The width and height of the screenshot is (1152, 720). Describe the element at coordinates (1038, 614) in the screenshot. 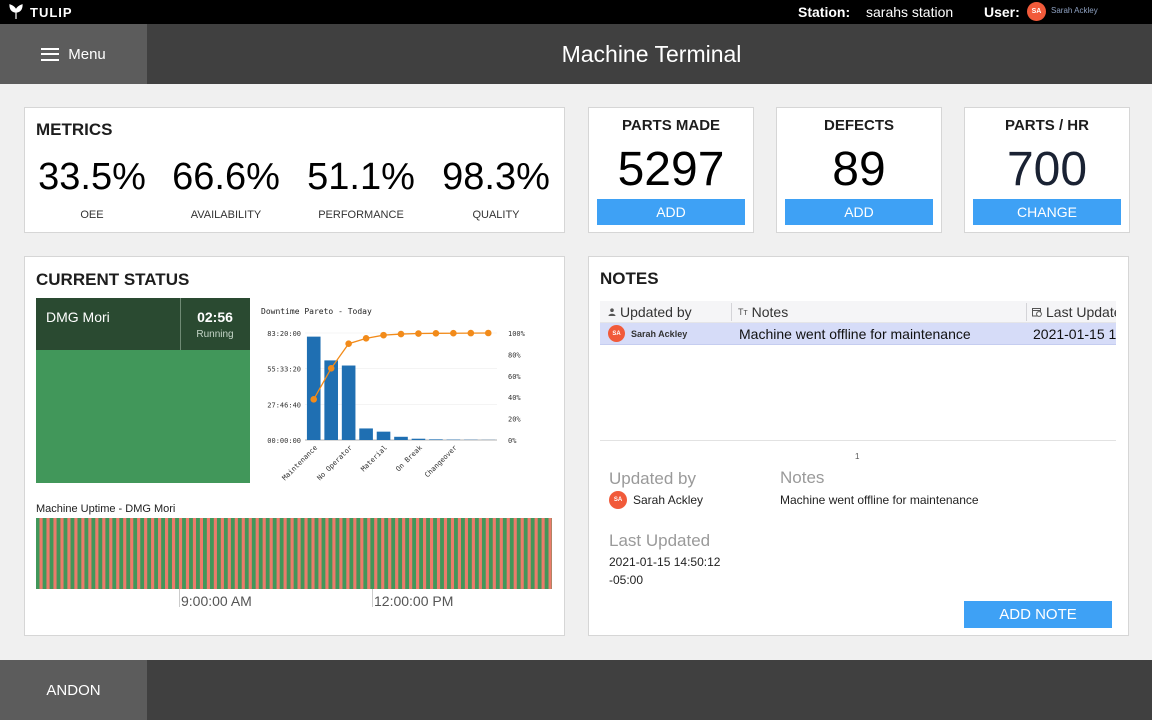

I see `add-note-button: ADD NOTE` at that location.